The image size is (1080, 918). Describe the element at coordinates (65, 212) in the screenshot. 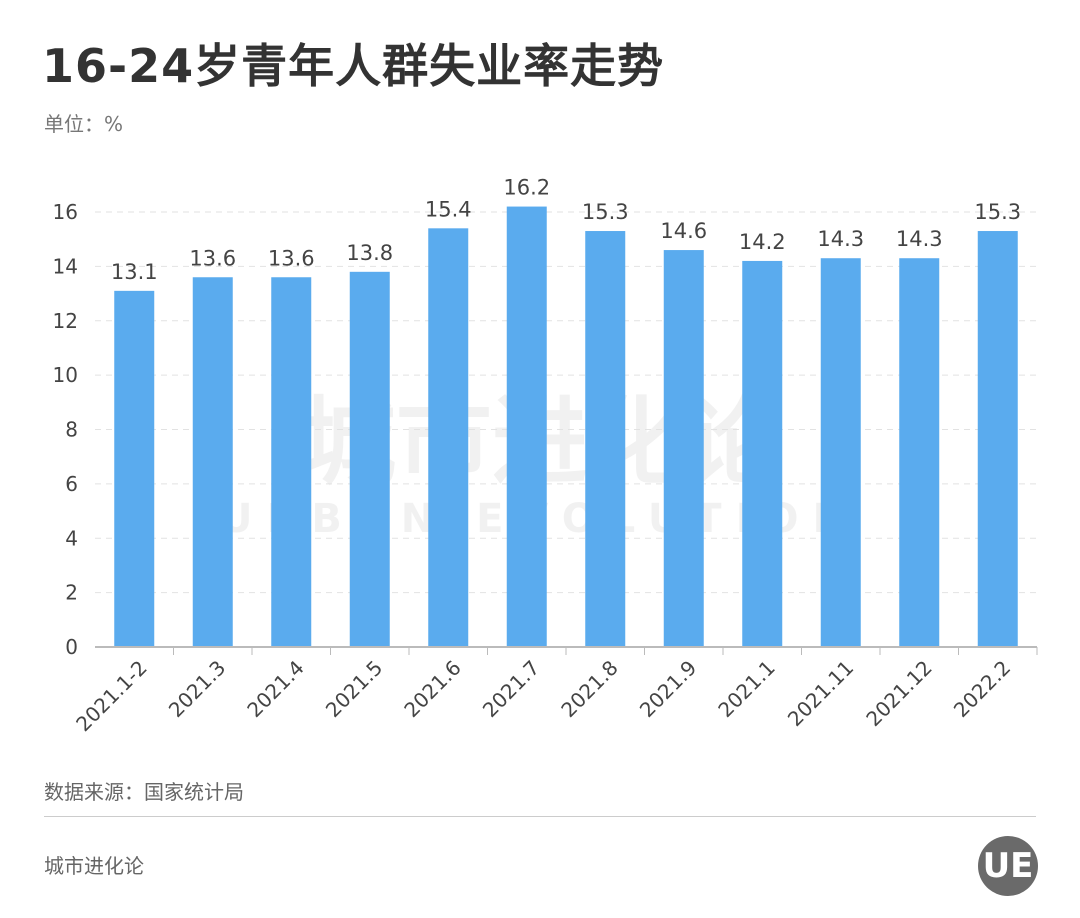

I see `y-tick-label: 16` at that location.